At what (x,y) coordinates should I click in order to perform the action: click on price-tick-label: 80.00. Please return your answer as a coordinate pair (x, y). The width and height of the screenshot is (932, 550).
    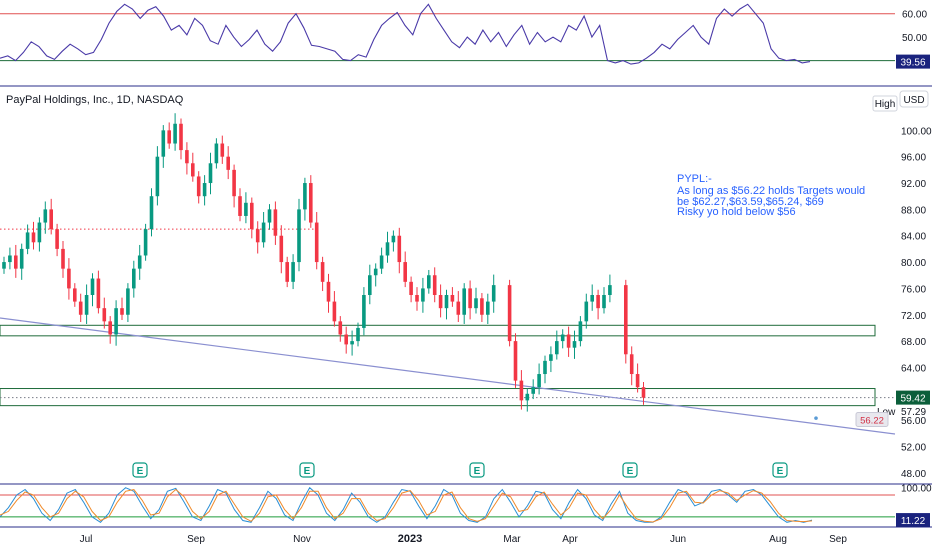
    Looking at the image, I should click on (913, 263).